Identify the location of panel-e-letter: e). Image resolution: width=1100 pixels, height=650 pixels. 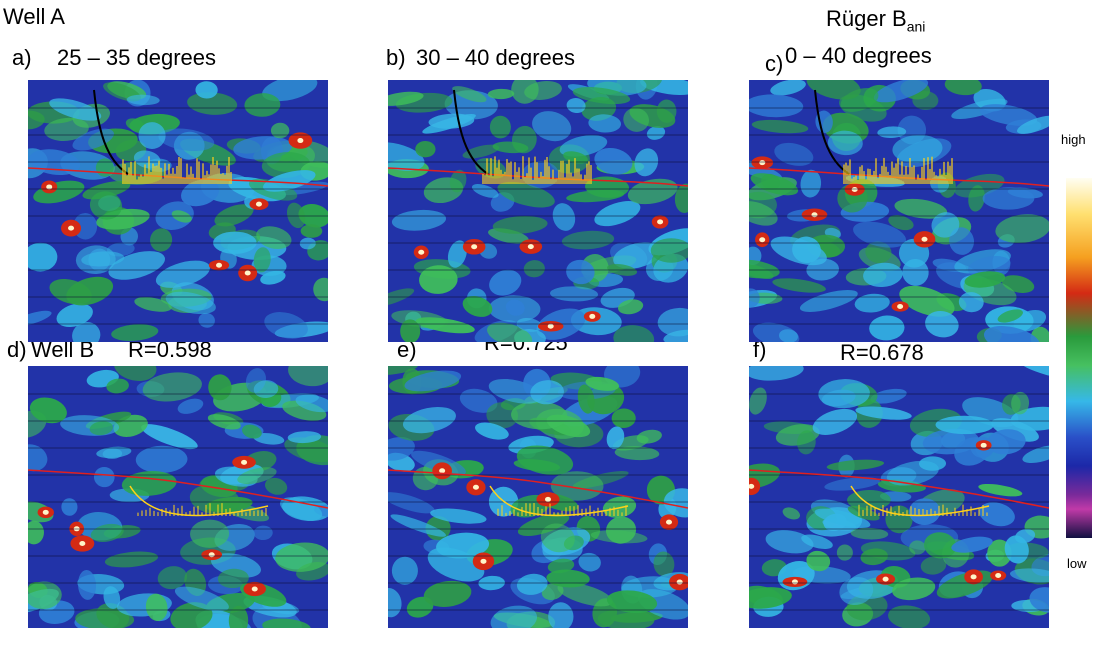
(407, 349).